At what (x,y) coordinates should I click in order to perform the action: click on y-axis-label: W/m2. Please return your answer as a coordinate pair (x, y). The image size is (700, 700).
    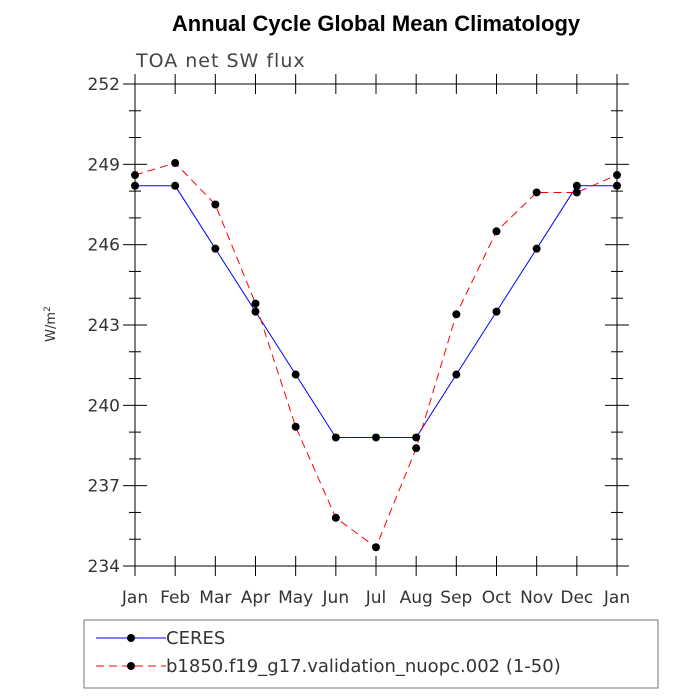
    Looking at the image, I should click on (51, 324).